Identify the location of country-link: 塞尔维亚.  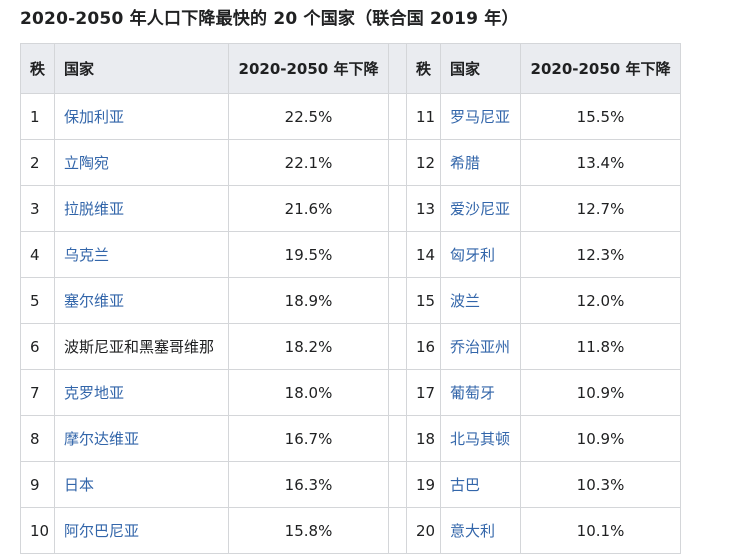
(141, 300).